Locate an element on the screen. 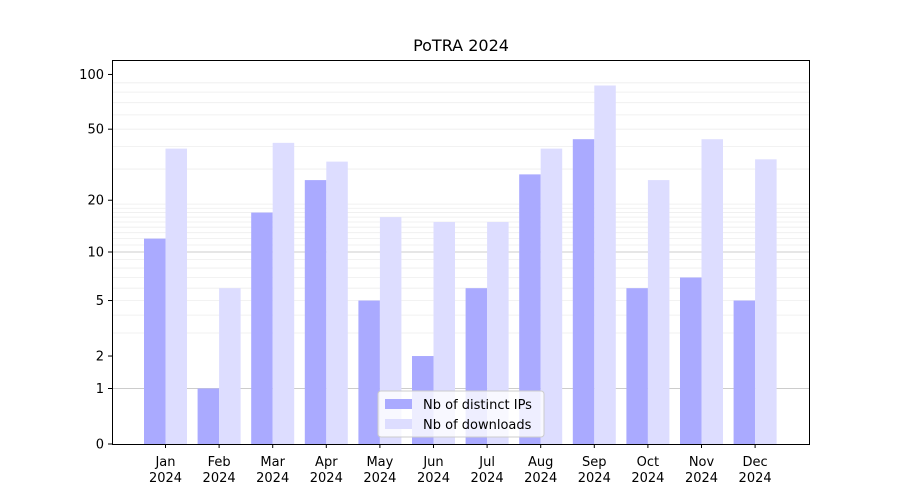 The width and height of the screenshot is (900, 500). x-tick-label-month: May is located at coordinates (379, 462).